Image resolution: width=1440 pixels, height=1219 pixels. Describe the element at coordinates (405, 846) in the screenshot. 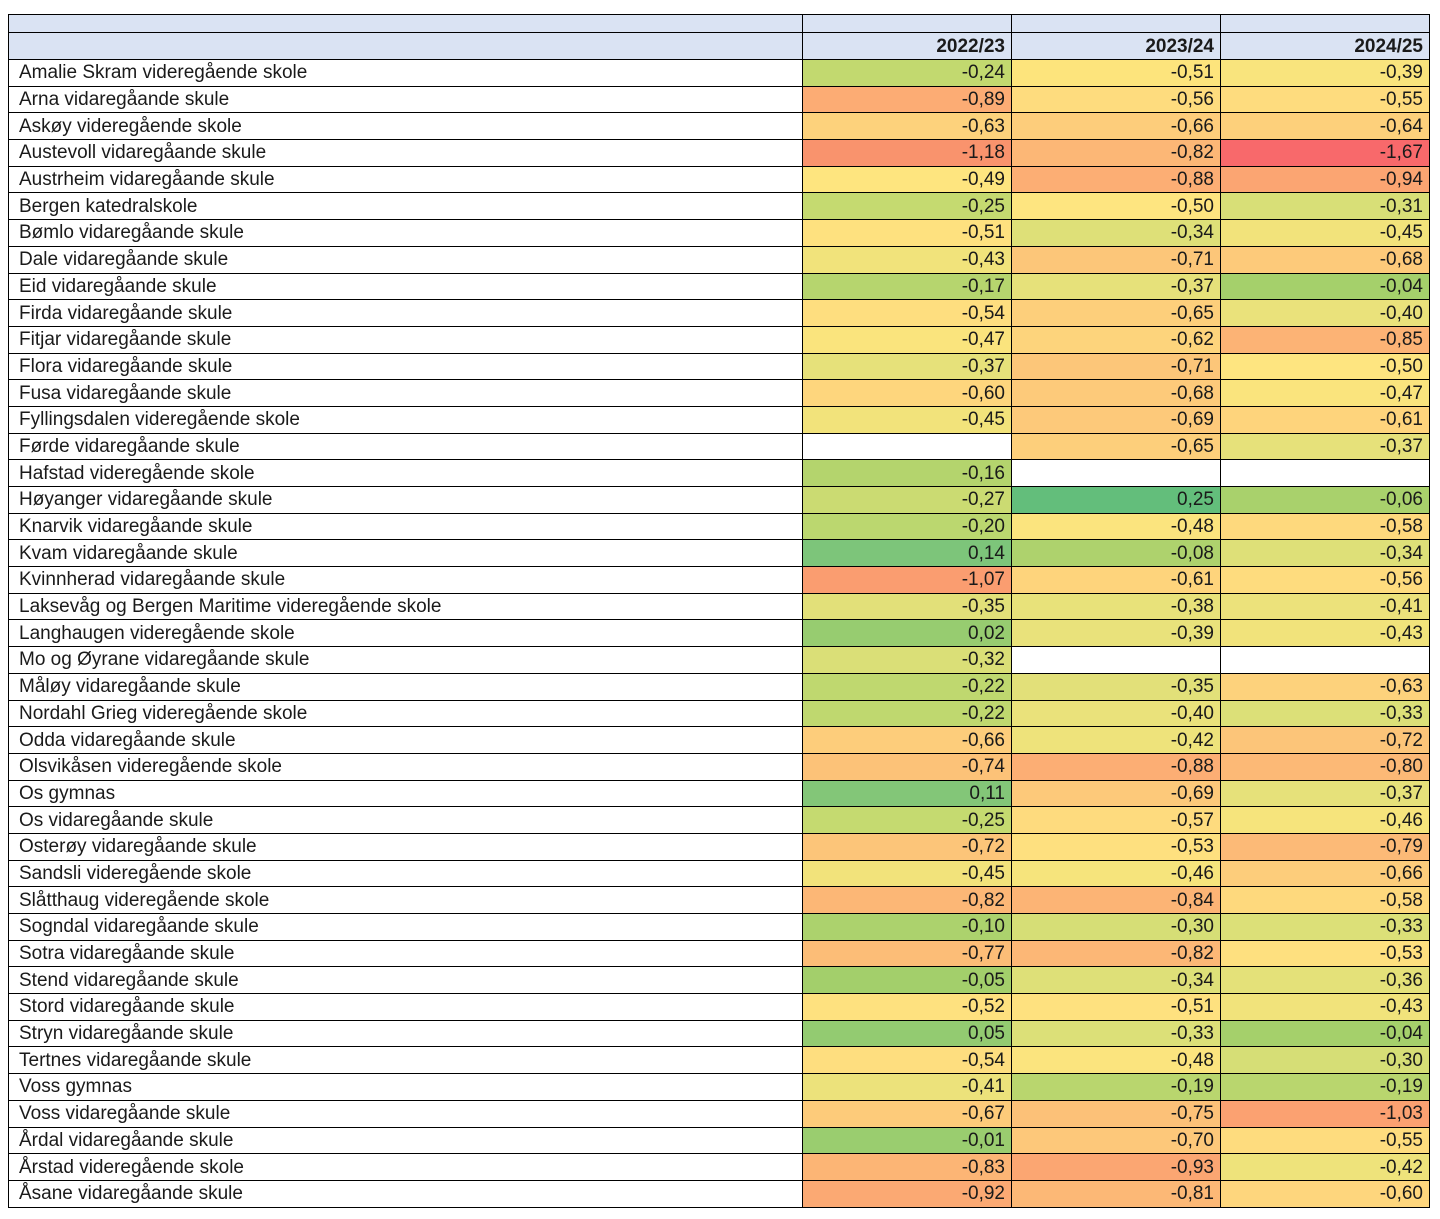

I see `school-name-cell: Osterøy vidaregåande skule` at that location.